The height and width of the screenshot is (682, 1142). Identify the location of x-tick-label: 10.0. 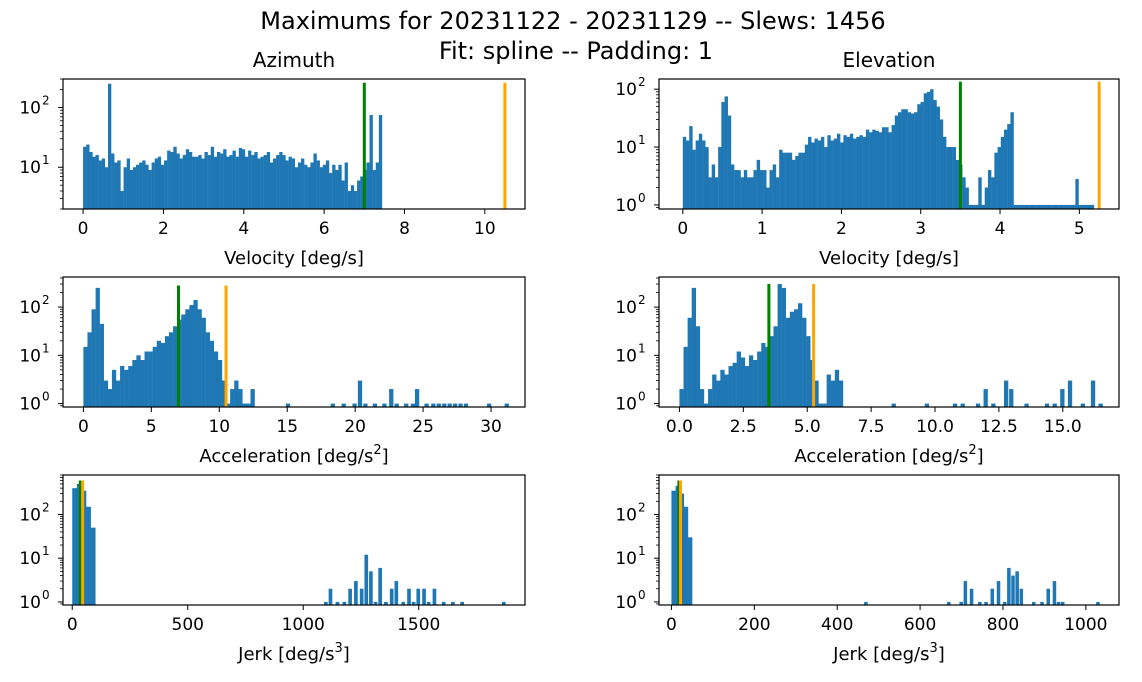
(935, 427).